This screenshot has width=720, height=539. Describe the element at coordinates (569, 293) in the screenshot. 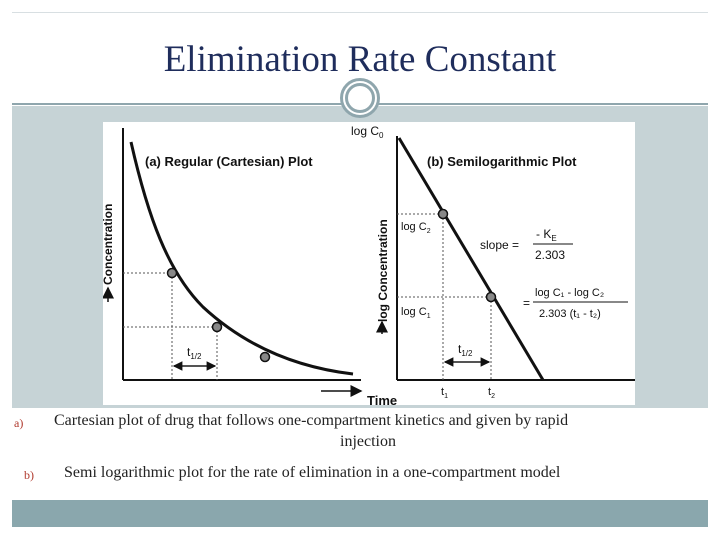

I see `equation-numerator: log C₁ - log C₂` at that location.